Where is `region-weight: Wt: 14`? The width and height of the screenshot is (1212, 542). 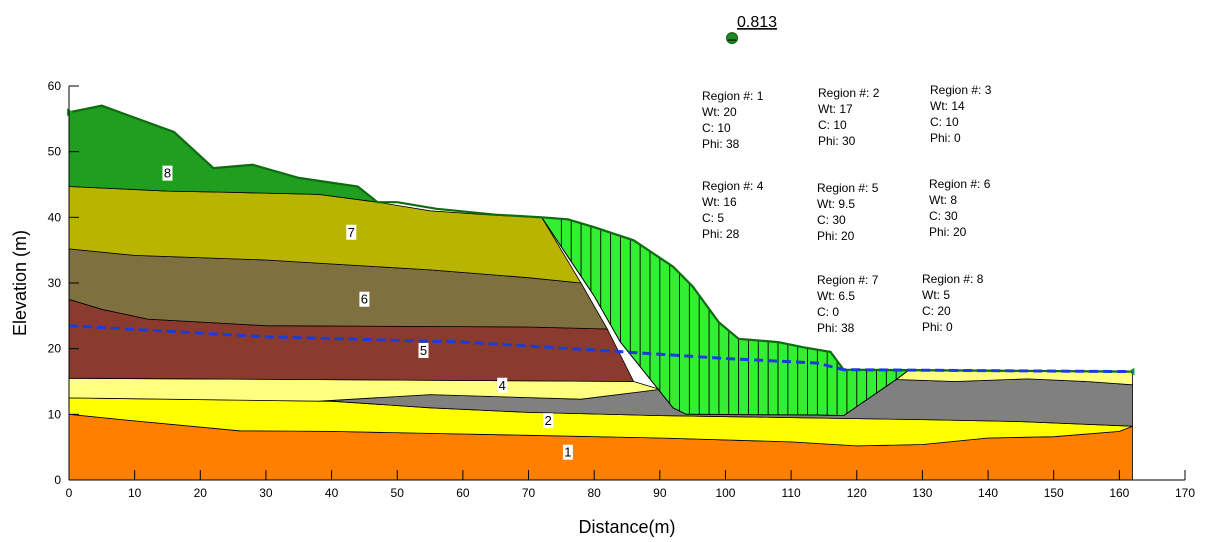 region-weight: Wt: 14 is located at coordinates (947, 106).